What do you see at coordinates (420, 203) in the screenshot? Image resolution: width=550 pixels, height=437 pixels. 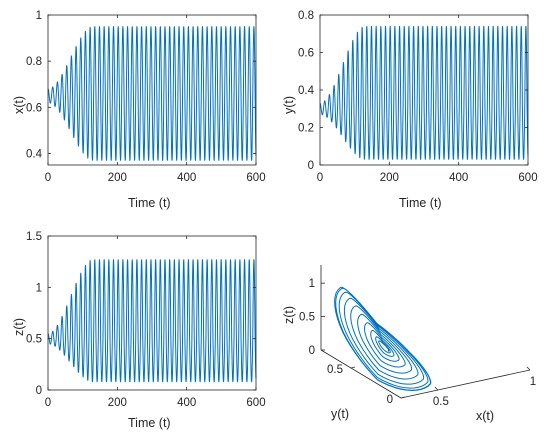 I see `y-panel-xlabel: Time (t)` at bounding box center [420, 203].